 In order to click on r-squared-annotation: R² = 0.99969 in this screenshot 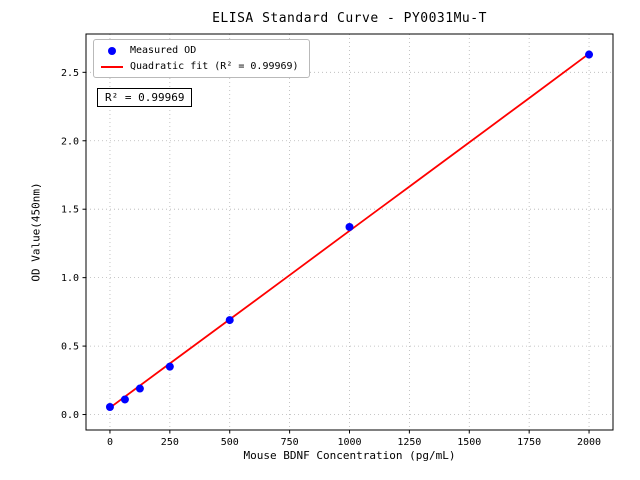, I will do `click(145, 97)`.